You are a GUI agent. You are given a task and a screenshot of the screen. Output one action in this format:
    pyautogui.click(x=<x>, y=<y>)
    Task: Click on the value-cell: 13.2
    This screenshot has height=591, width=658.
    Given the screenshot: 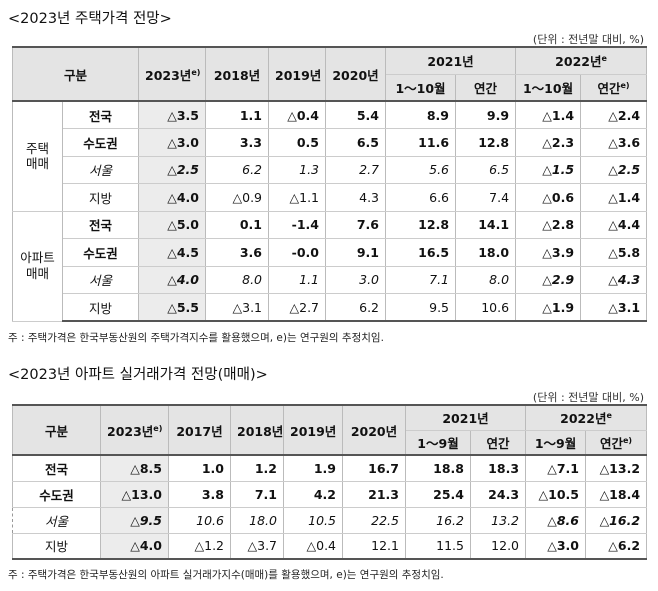 What is the action you would take?
    pyautogui.click(x=498, y=520)
    